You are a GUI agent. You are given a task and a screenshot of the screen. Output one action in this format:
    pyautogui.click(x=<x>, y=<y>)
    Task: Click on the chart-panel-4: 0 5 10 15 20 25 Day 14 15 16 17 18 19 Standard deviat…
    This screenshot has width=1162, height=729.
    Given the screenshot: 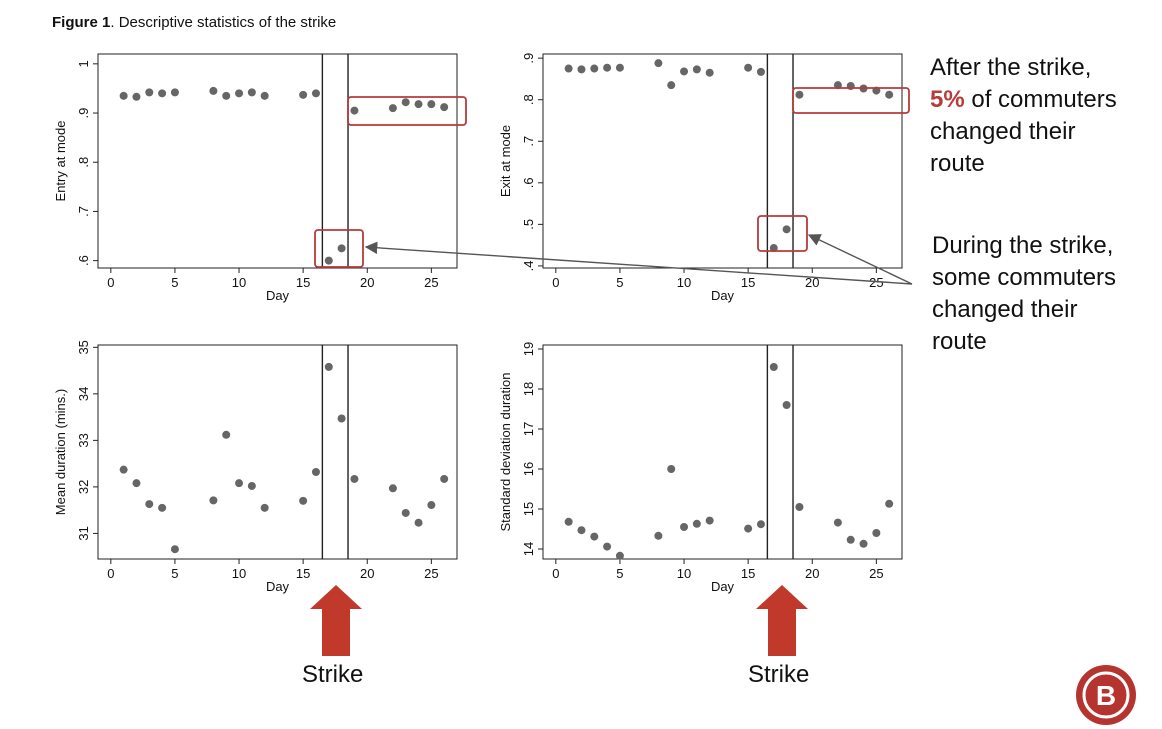 What is the action you would take?
    pyautogui.click(x=700, y=468)
    